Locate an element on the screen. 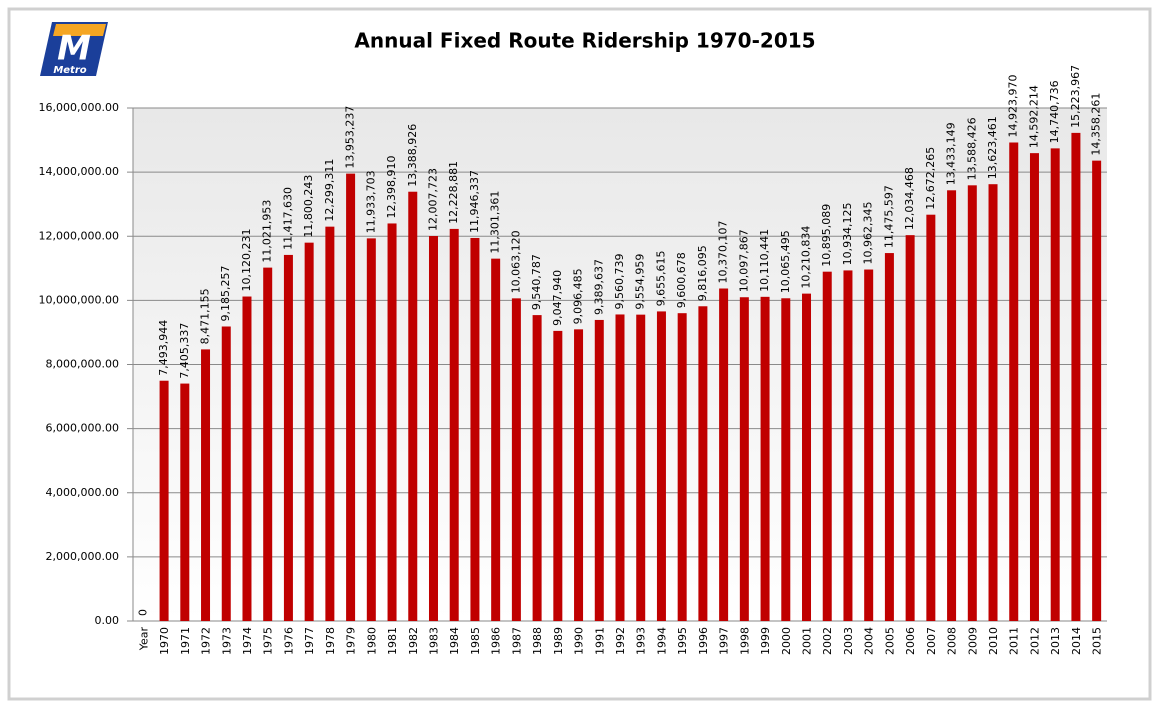 The height and width of the screenshot is (704, 1159). x-tick-label: 1977 is located at coordinates (309, 641).